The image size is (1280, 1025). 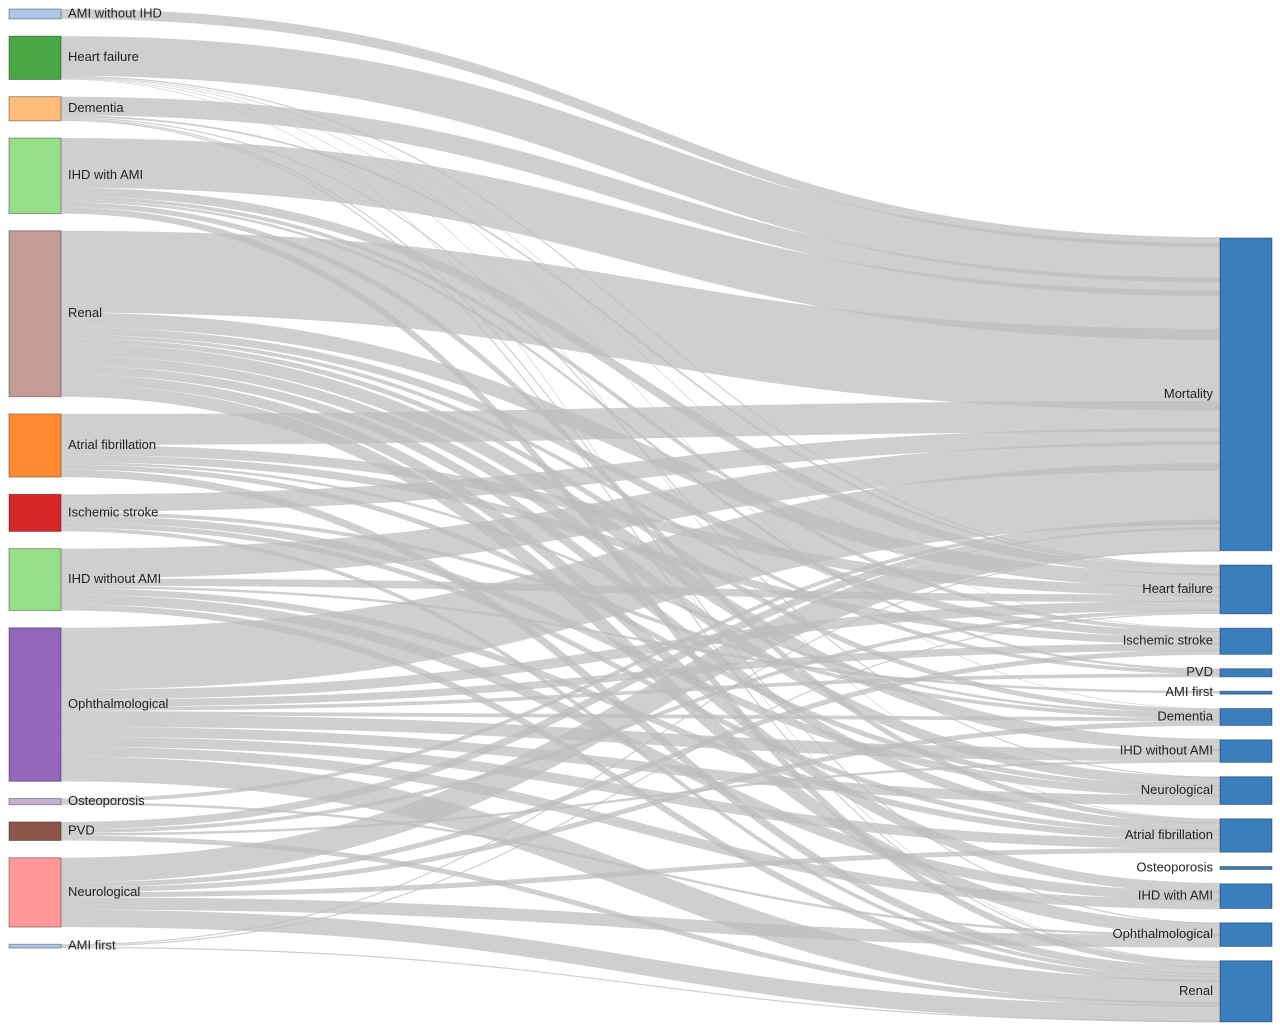 What do you see at coordinates (1246, 835) in the screenshot?
I see `node-bar-tgt-atrial-fibrillation` at bounding box center [1246, 835].